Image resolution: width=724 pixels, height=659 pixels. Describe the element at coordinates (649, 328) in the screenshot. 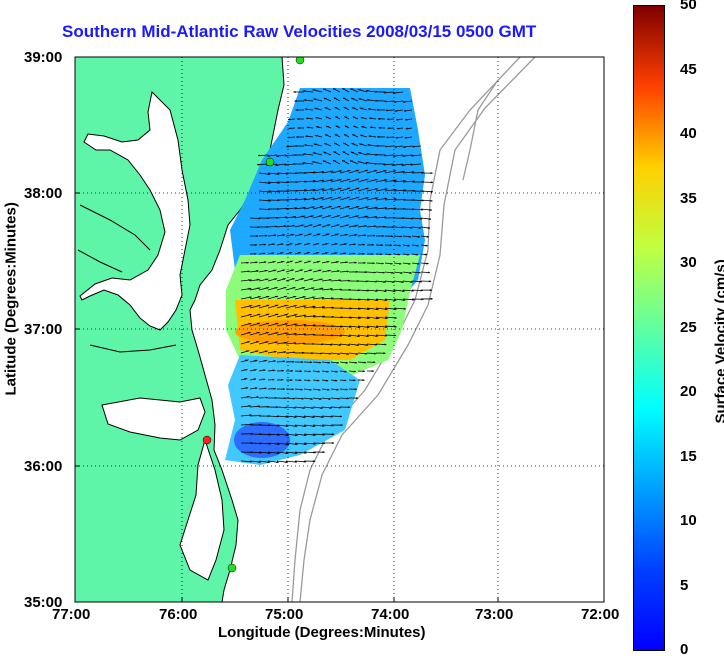

I see `colorbar` at that location.